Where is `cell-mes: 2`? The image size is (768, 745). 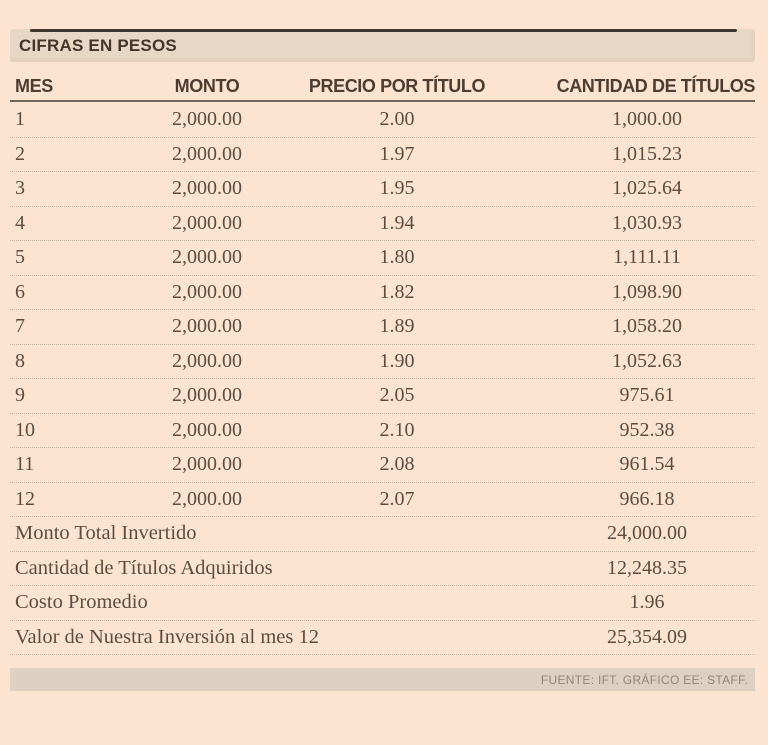
cell-mes: 2 is located at coordinates (20, 153).